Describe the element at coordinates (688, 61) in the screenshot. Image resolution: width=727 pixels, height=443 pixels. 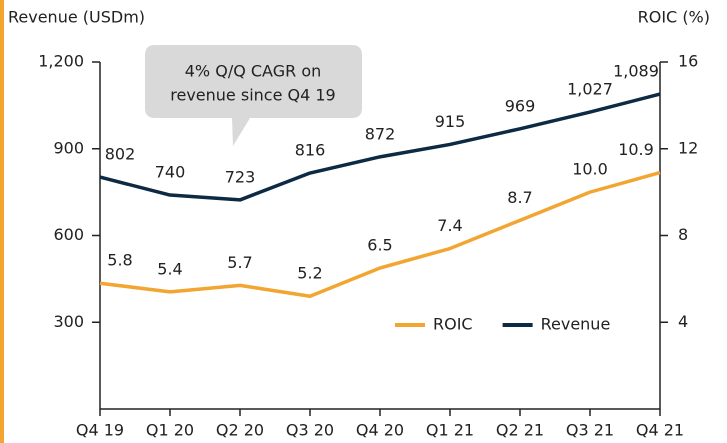
I see `y2-tick-label: 16` at that location.